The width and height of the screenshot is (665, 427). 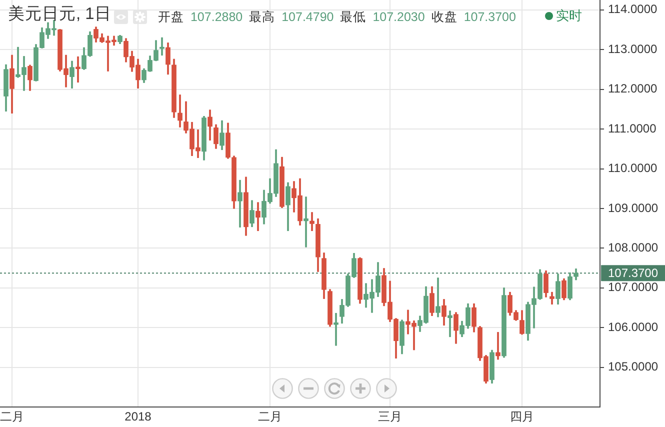 I want to click on annotation: 实时, so click(x=569, y=16).